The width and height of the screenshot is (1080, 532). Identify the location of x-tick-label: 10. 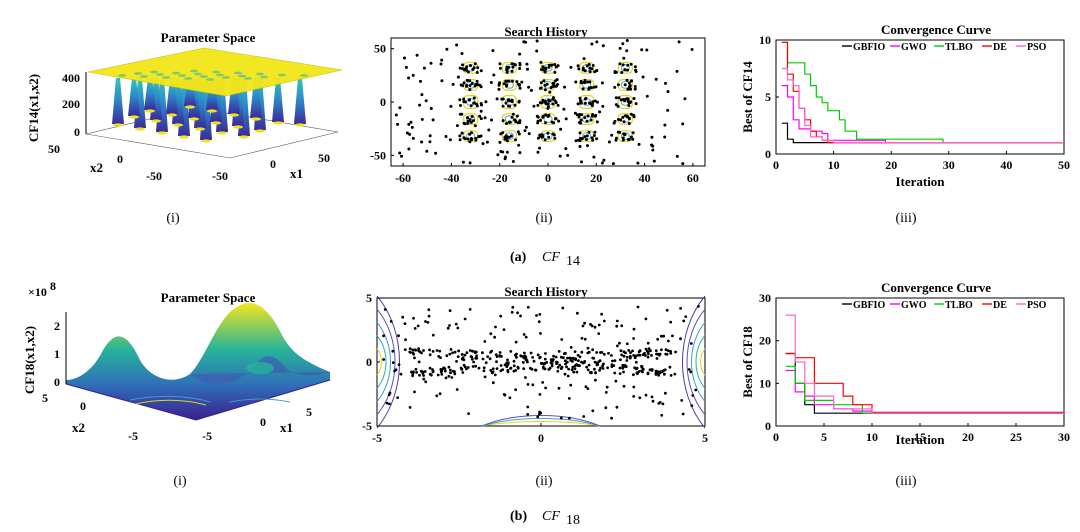
(872, 437).